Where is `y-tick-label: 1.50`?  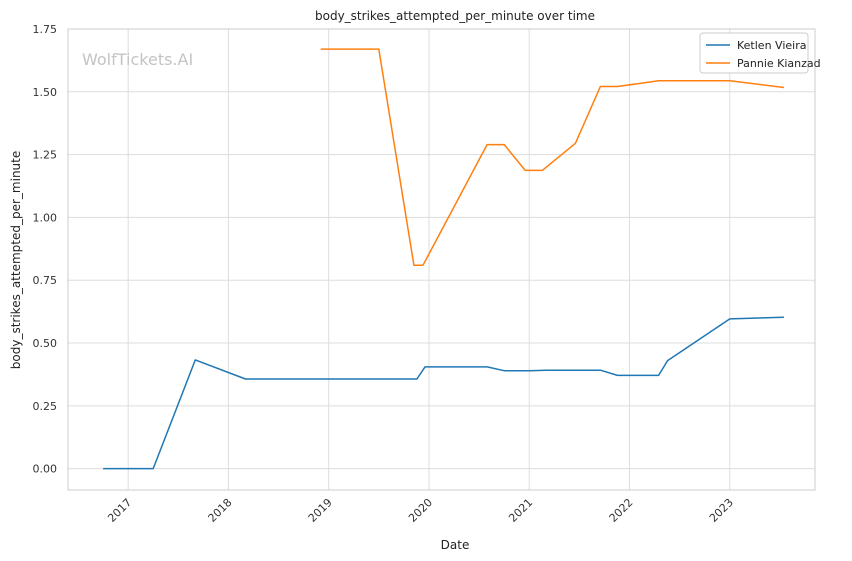 y-tick-label: 1.50 is located at coordinates (45, 92).